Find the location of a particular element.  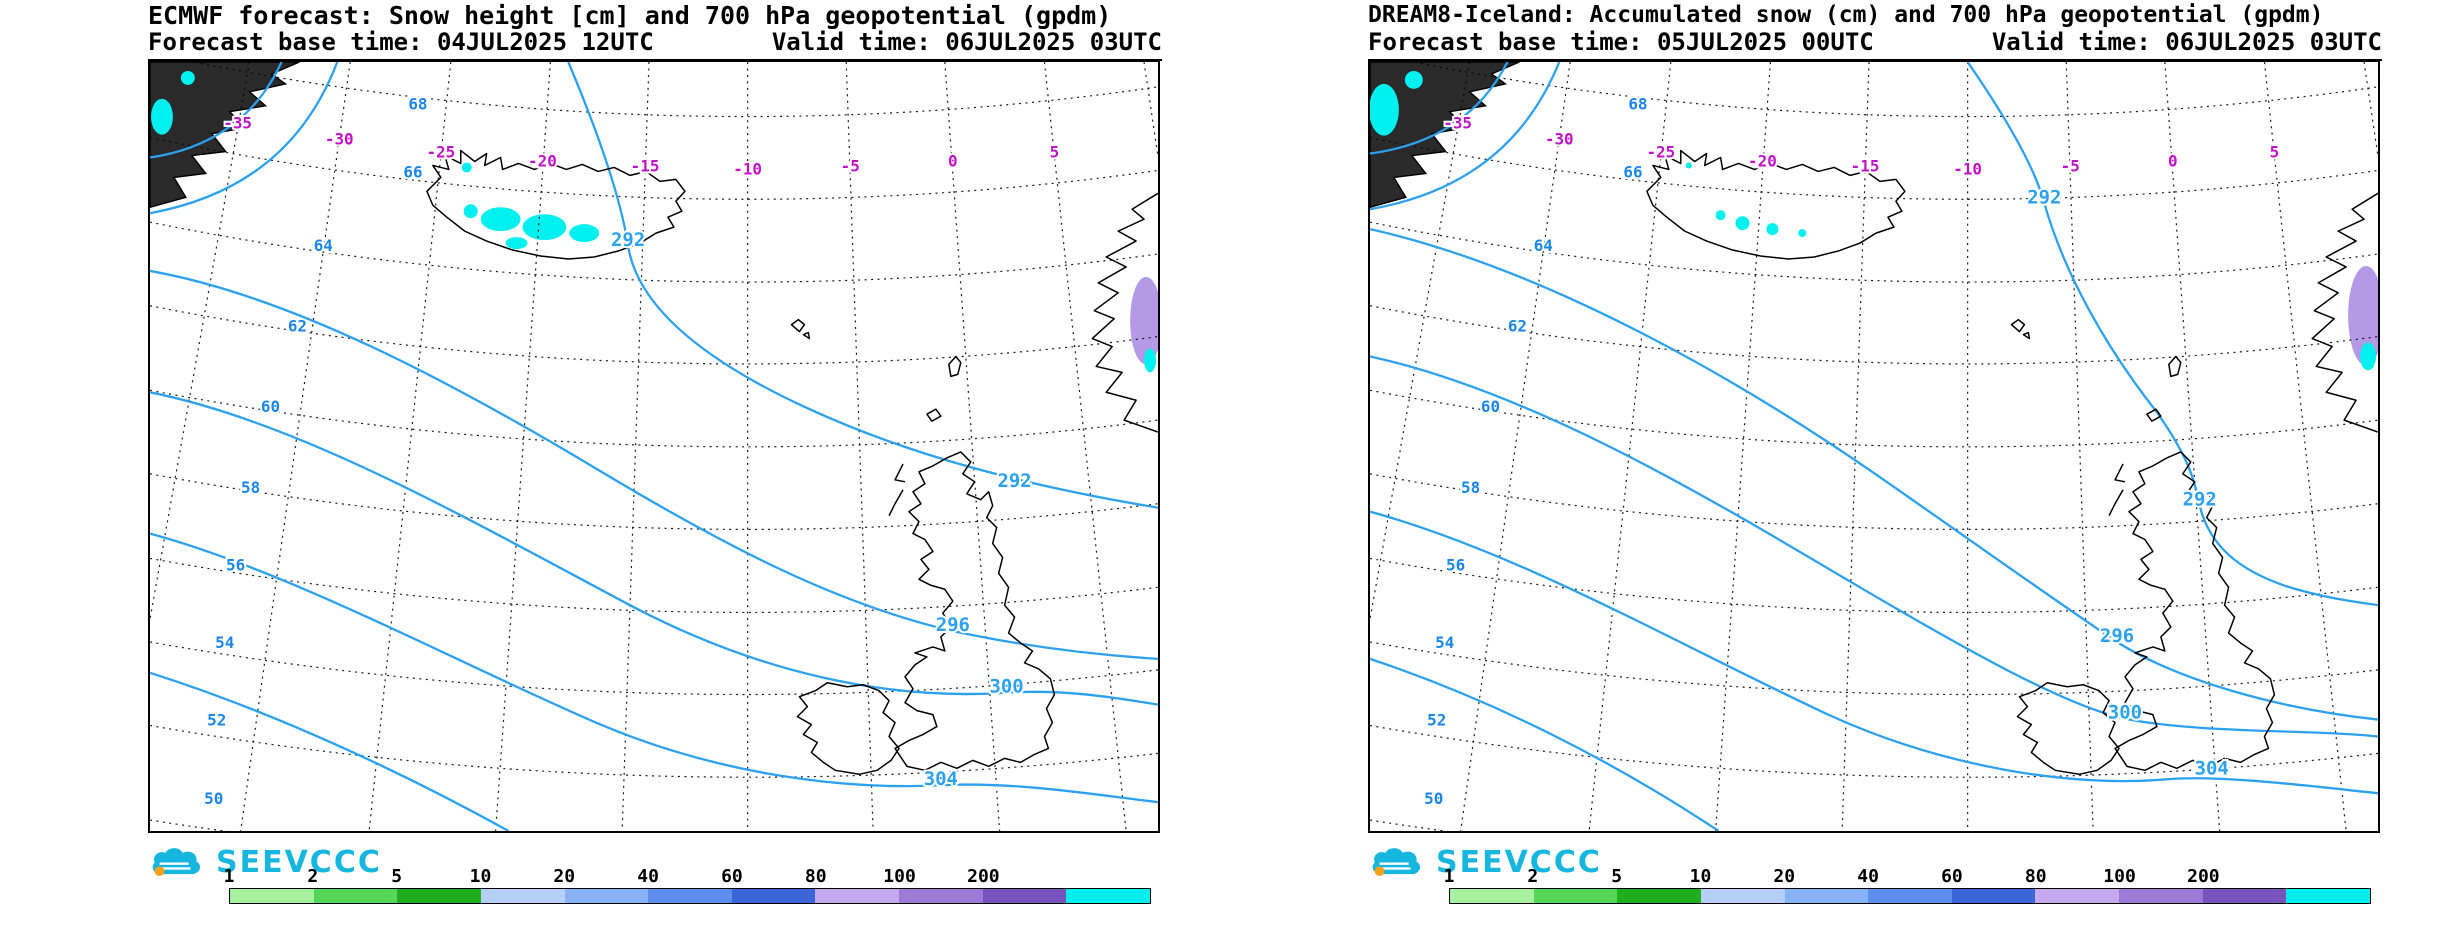

lon-label: -35 is located at coordinates (1457, 123).